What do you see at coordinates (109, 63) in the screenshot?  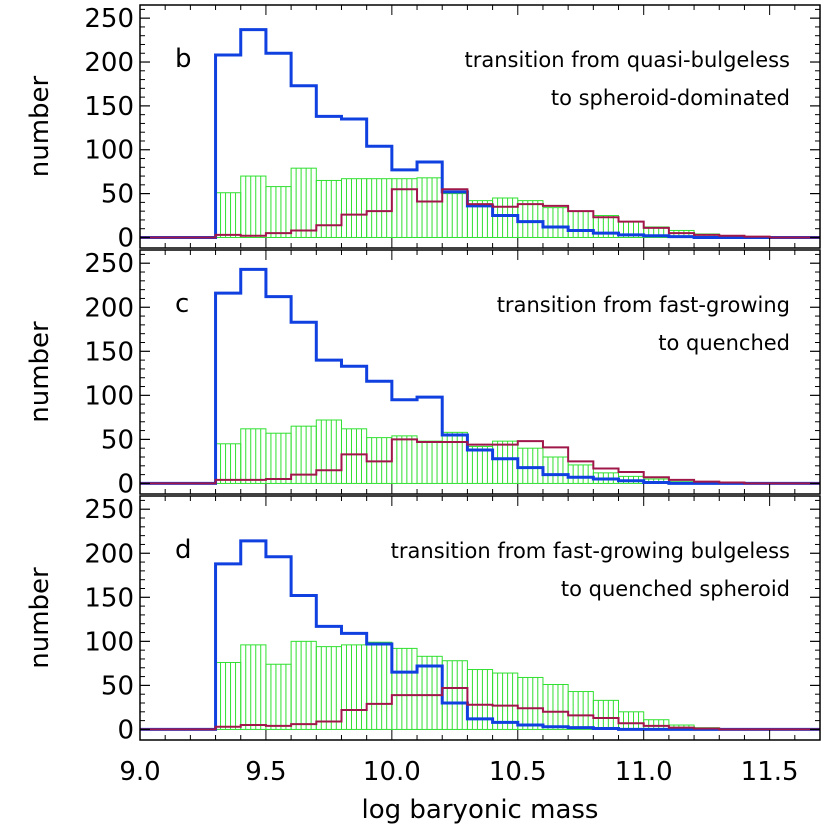 I see `panel-b-ytick-label: 200` at bounding box center [109, 63].